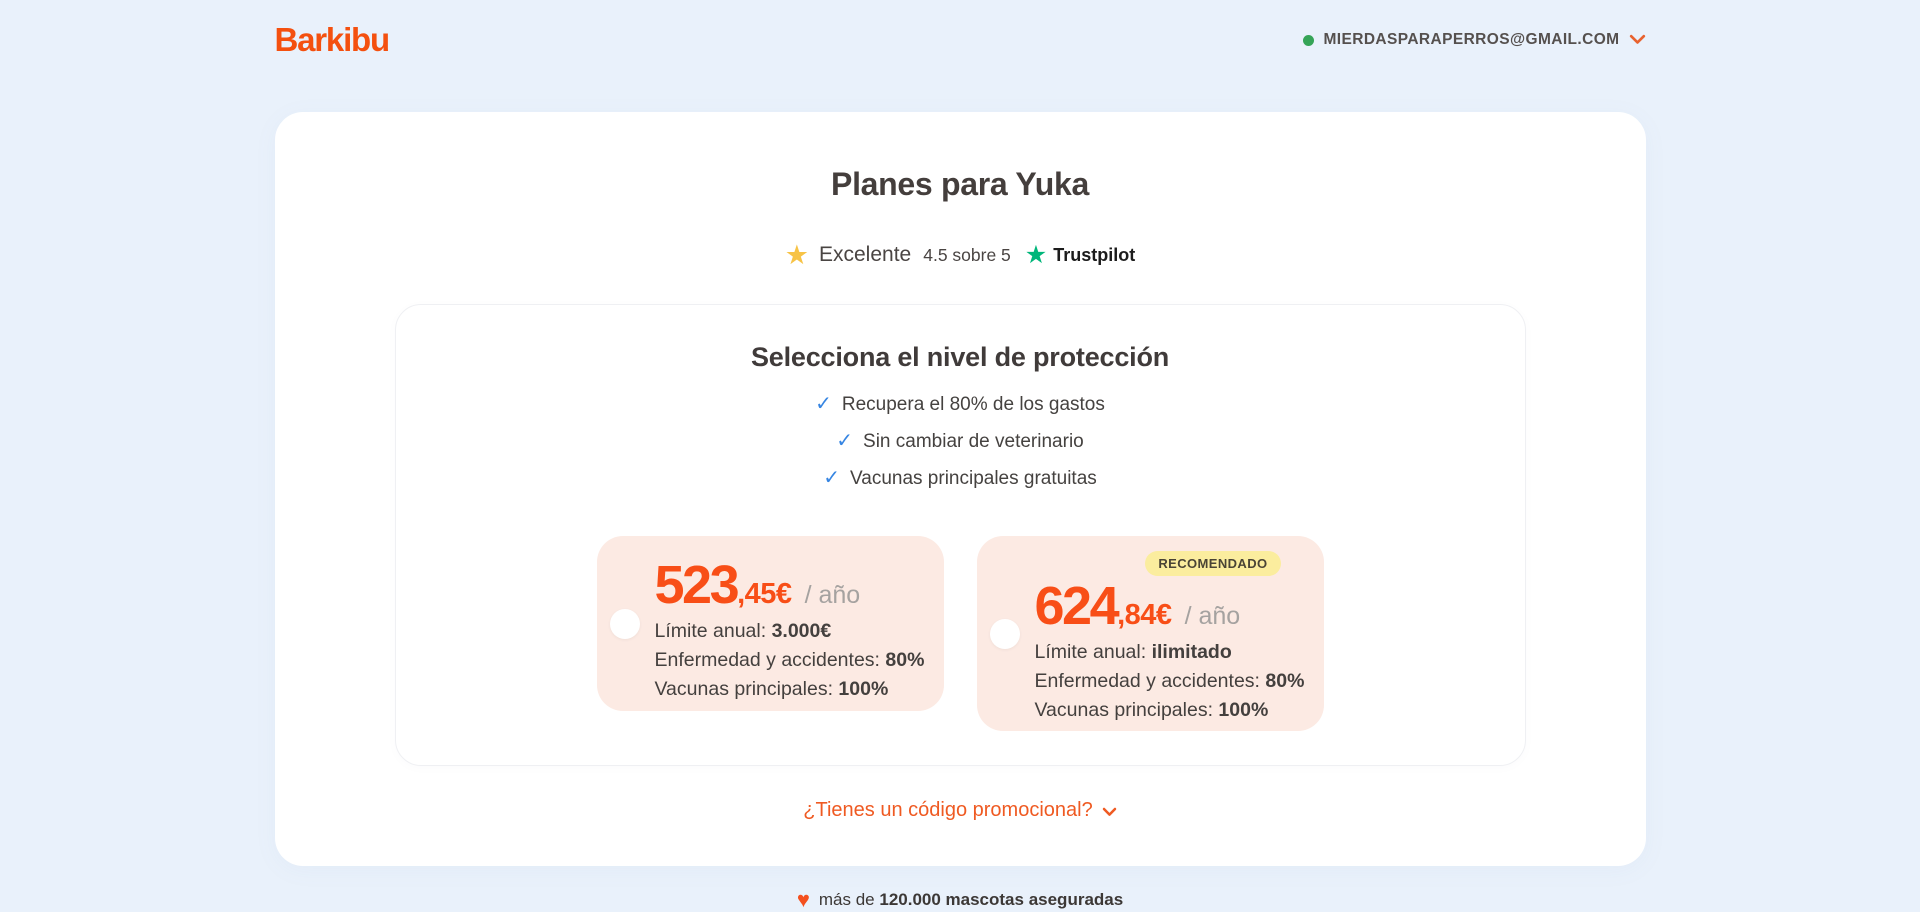  Describe the element at coordinates (743, 631) in the screenshot. I see `detail-annual-limit: Límite anual: 3.000€` at that location.